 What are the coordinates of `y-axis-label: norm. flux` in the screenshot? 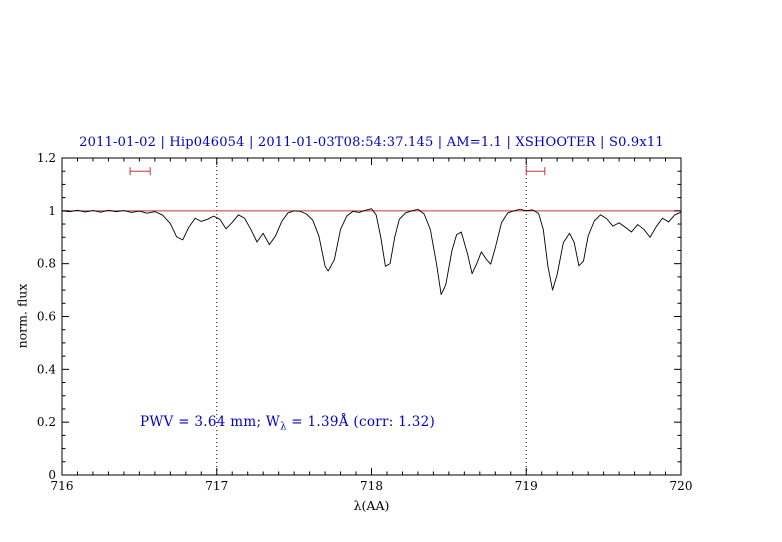 It's located at (22, 316).